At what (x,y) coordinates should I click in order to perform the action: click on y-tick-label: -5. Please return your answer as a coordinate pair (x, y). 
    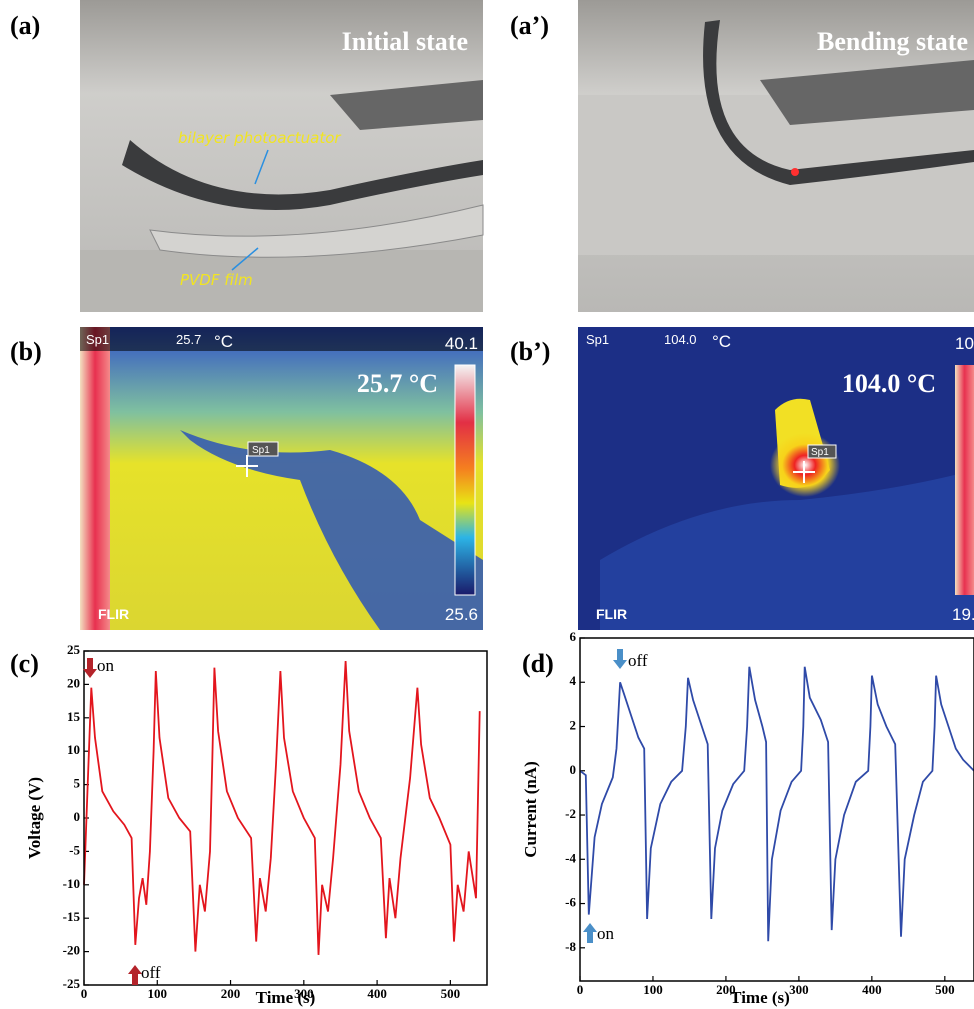
    Looking at the image, I should click on (74, 849).